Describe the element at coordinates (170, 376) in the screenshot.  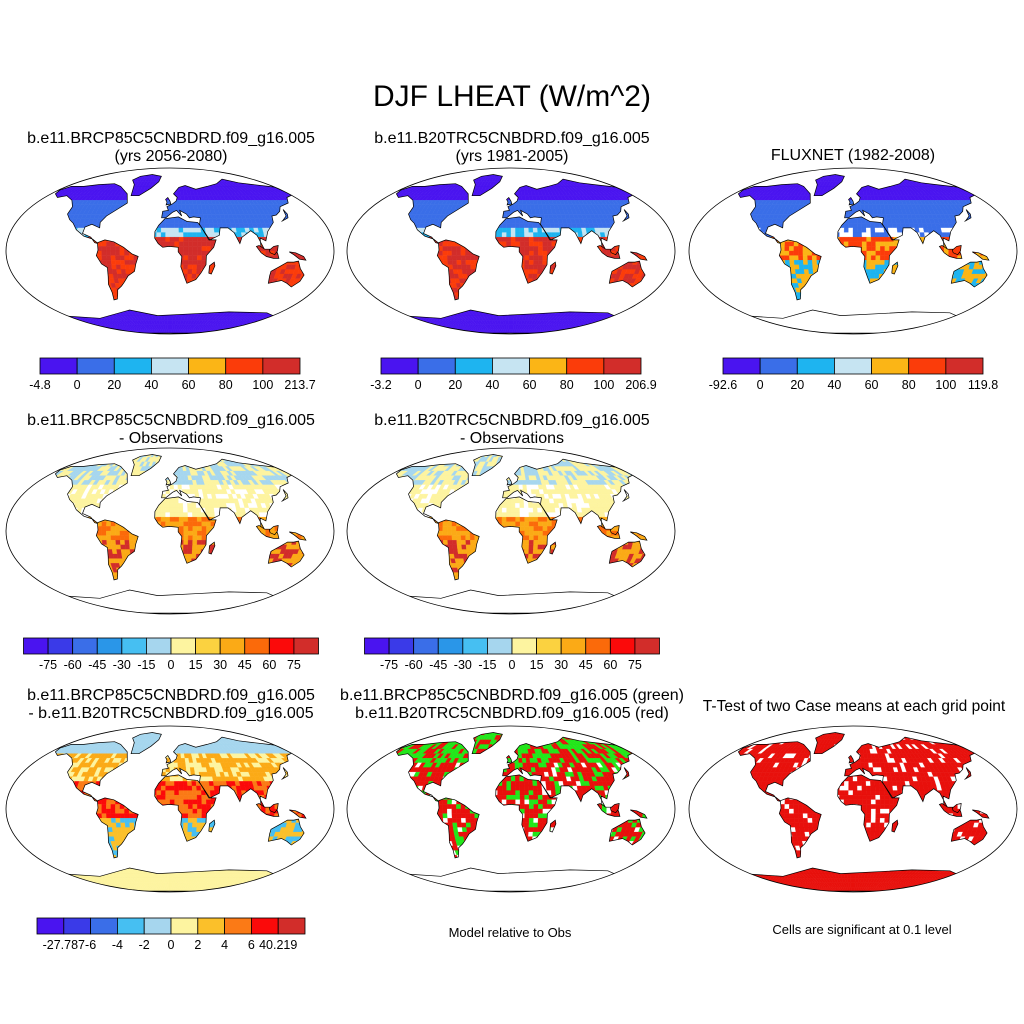
I see `colorbar: -4.8 0 20 40 60 80 100 213.7` at that location.